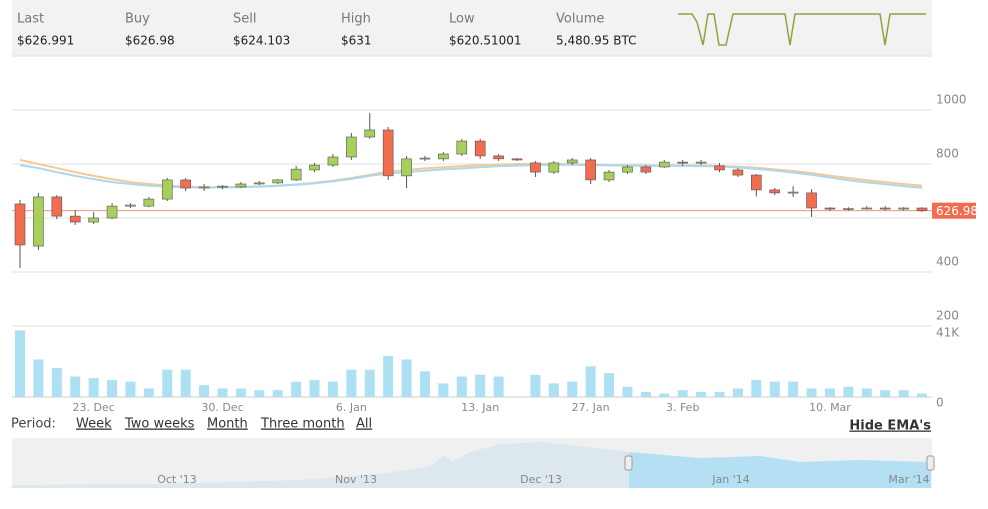  What do you see at coordinates (94, 424) in the screenshot?
I see `period-link: Week` at bounding box center [94, 424].